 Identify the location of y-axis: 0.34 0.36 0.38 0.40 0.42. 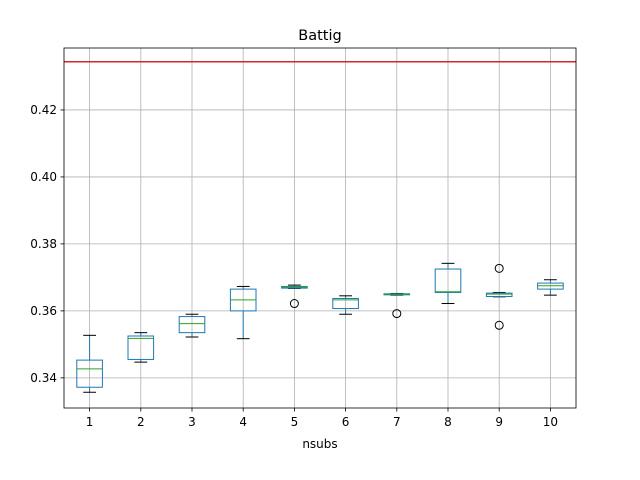
(47, 244).